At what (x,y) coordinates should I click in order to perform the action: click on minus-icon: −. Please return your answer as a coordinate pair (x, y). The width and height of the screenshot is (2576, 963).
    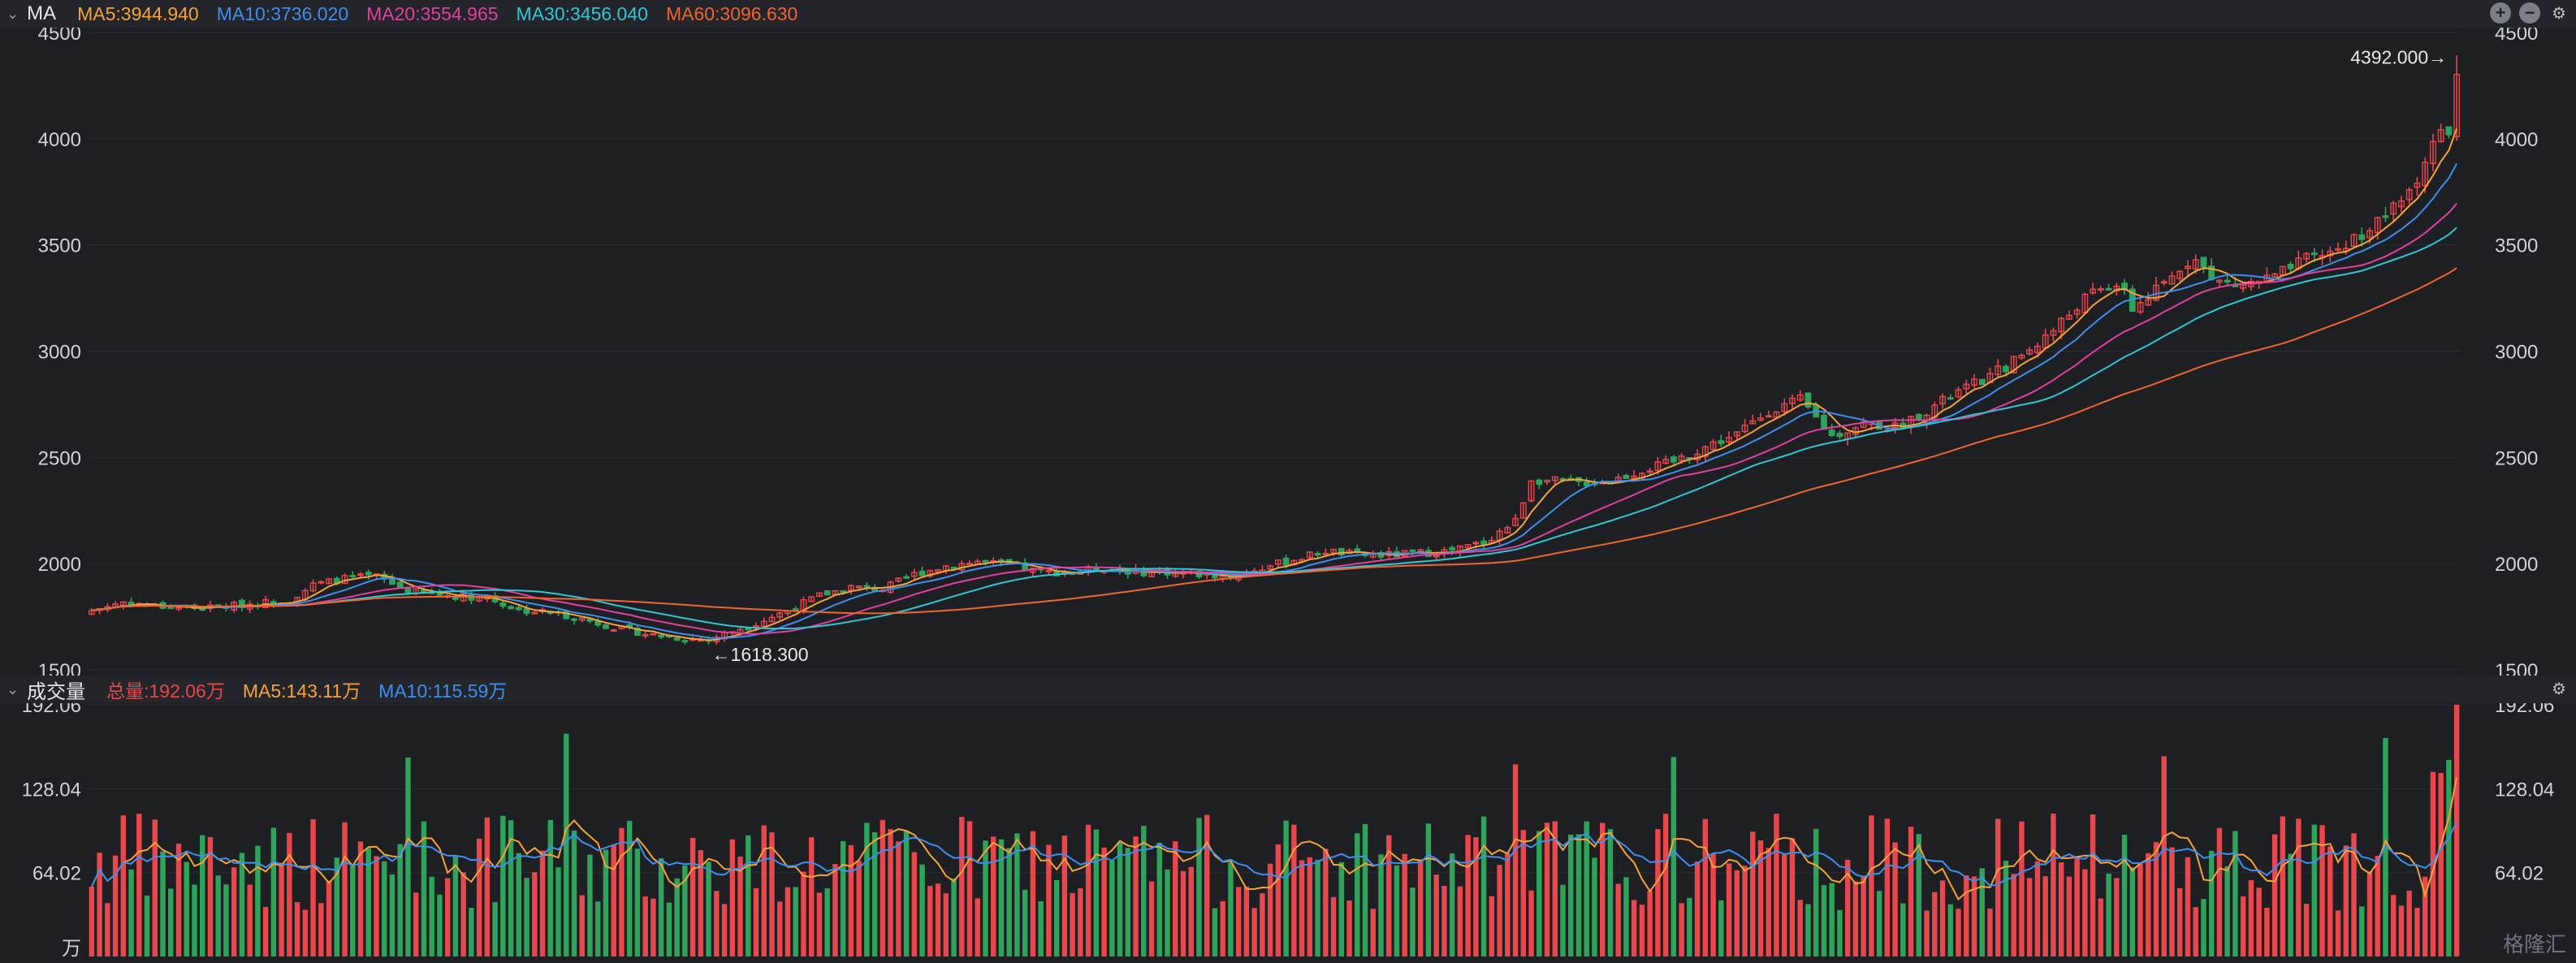
    Looking at the image, I should click on (2529, 13).